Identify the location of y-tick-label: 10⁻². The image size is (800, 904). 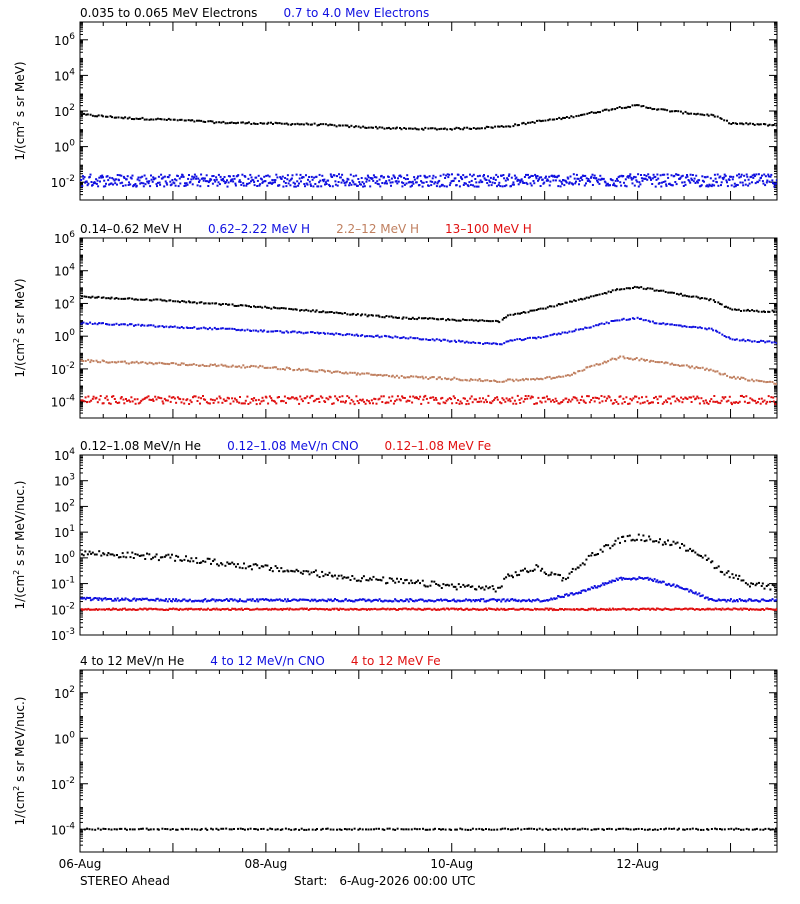
(63, 784).